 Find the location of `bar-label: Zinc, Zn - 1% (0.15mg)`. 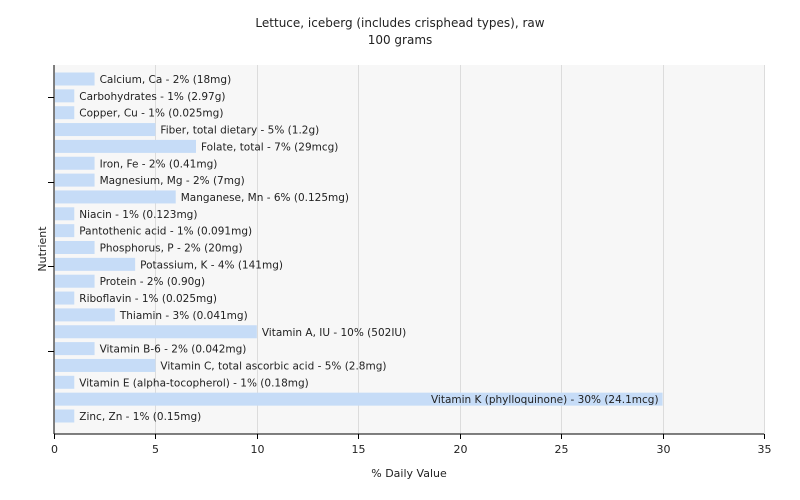

bar-label: Zinc, Zn - 1% (0.15mg) is located at coordinates (140, 417).